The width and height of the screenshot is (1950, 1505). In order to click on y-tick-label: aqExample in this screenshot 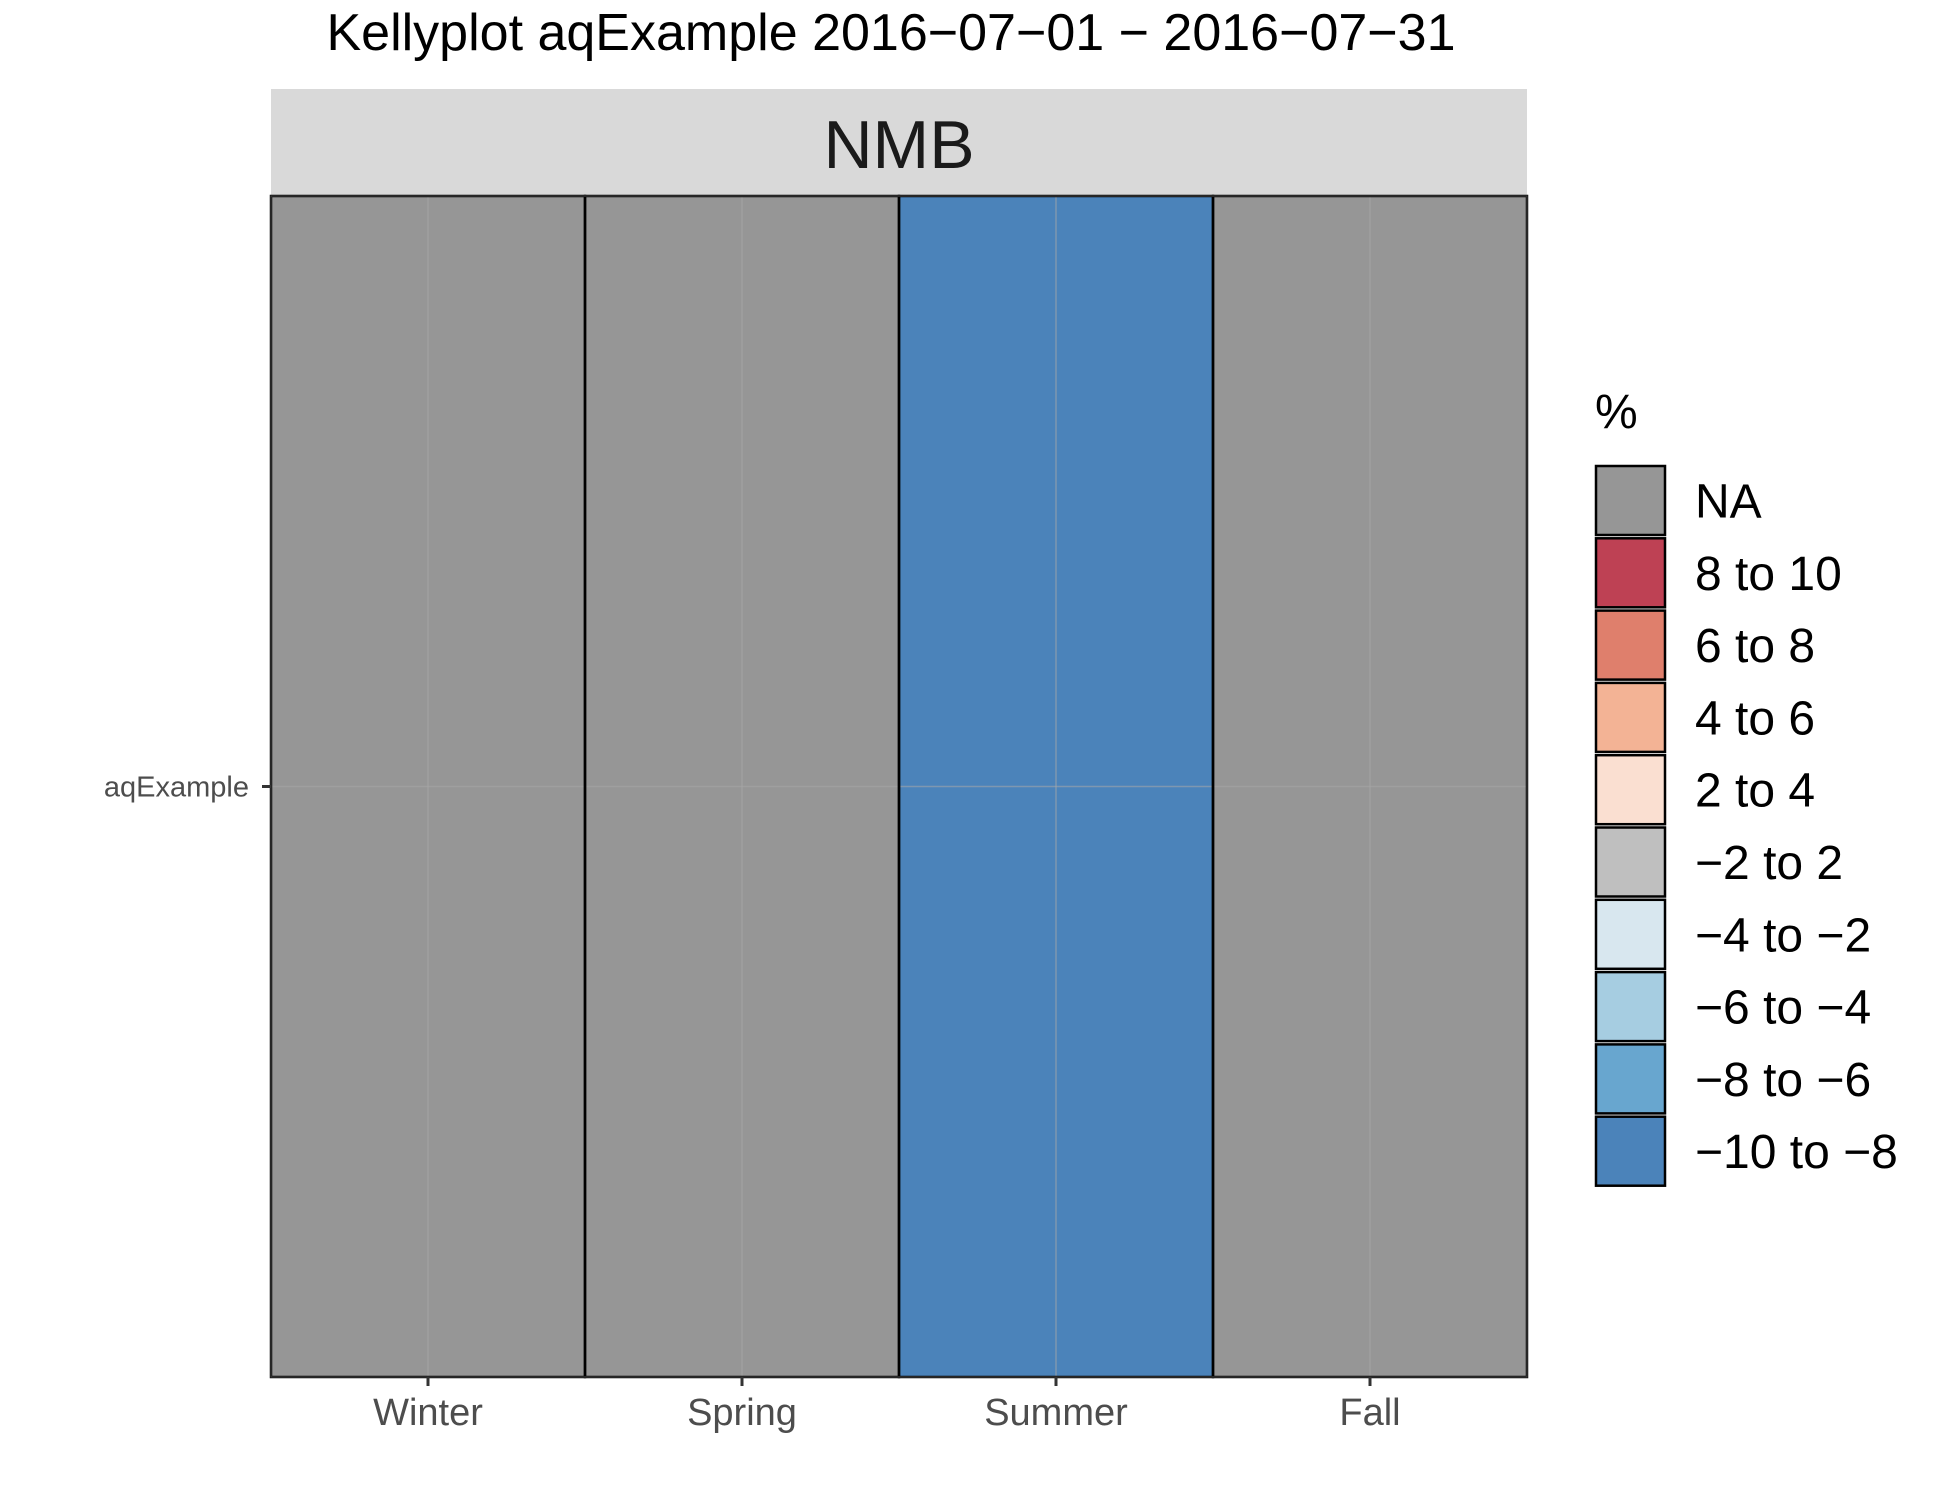, I will do `click(176, 788)`.